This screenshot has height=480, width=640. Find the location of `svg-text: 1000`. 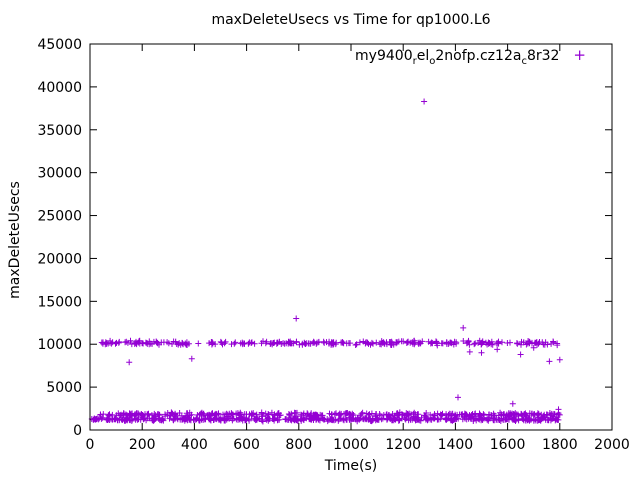

svg-text: 1000 is located at coordinates (351, 445).